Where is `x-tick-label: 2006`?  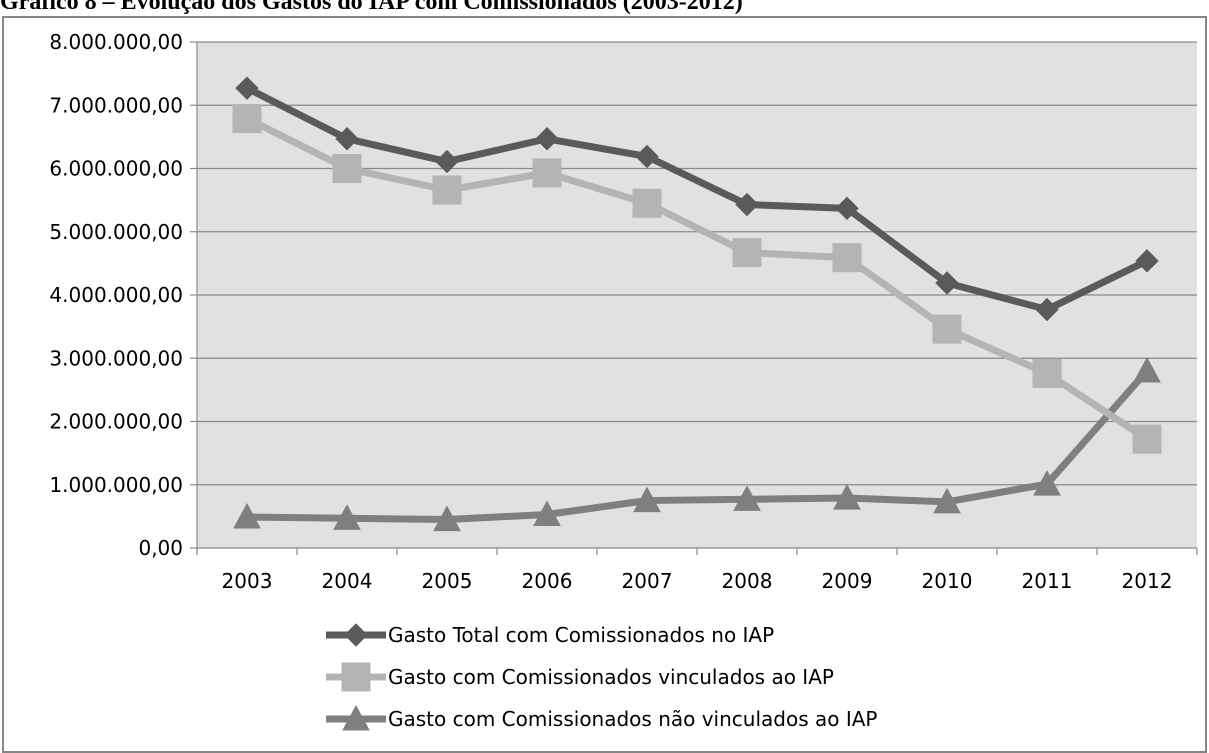 x-tick-label: 2006 is located at coordinates (547, 581).